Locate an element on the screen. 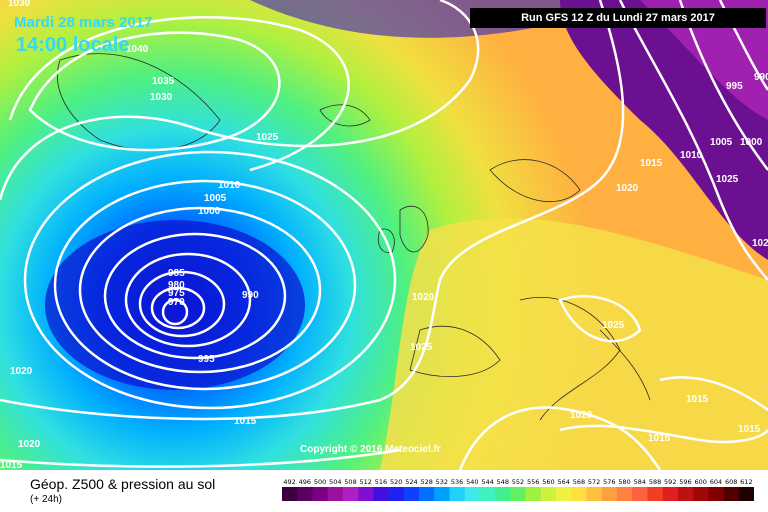 This screenshot has width=768, height=512. isobar-label: 970 is located at coordinates (176, 302).